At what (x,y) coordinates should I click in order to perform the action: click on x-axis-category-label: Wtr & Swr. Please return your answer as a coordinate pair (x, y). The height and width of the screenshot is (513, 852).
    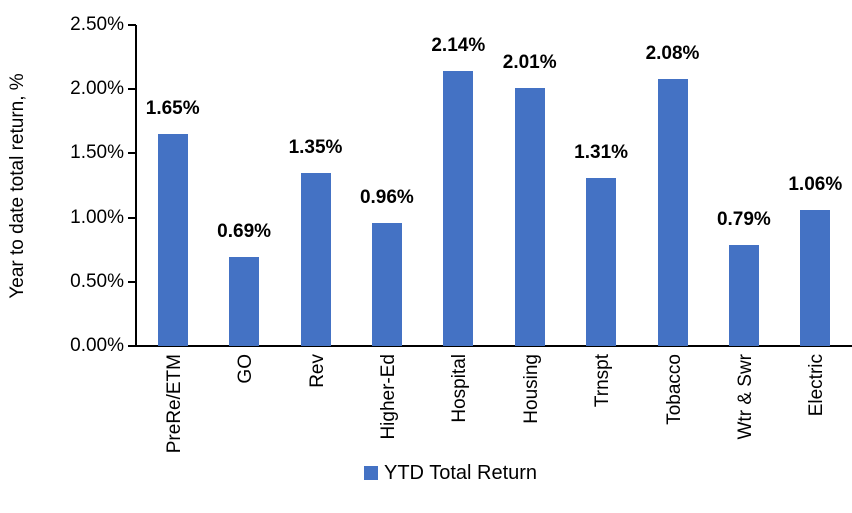
    Looking at the image, I should click on (745, 397).